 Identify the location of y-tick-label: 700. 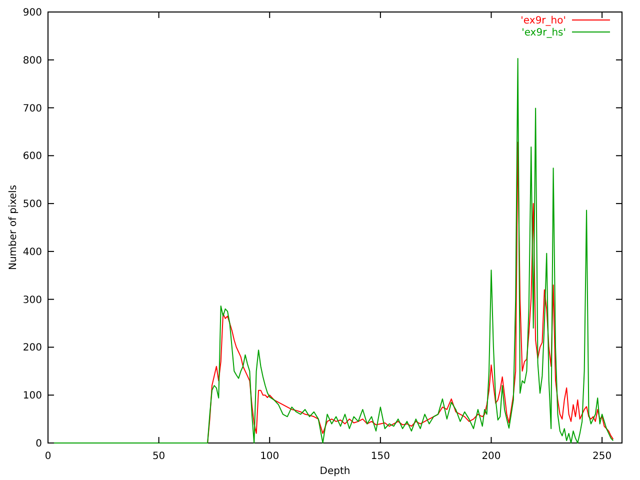
(32, 108).